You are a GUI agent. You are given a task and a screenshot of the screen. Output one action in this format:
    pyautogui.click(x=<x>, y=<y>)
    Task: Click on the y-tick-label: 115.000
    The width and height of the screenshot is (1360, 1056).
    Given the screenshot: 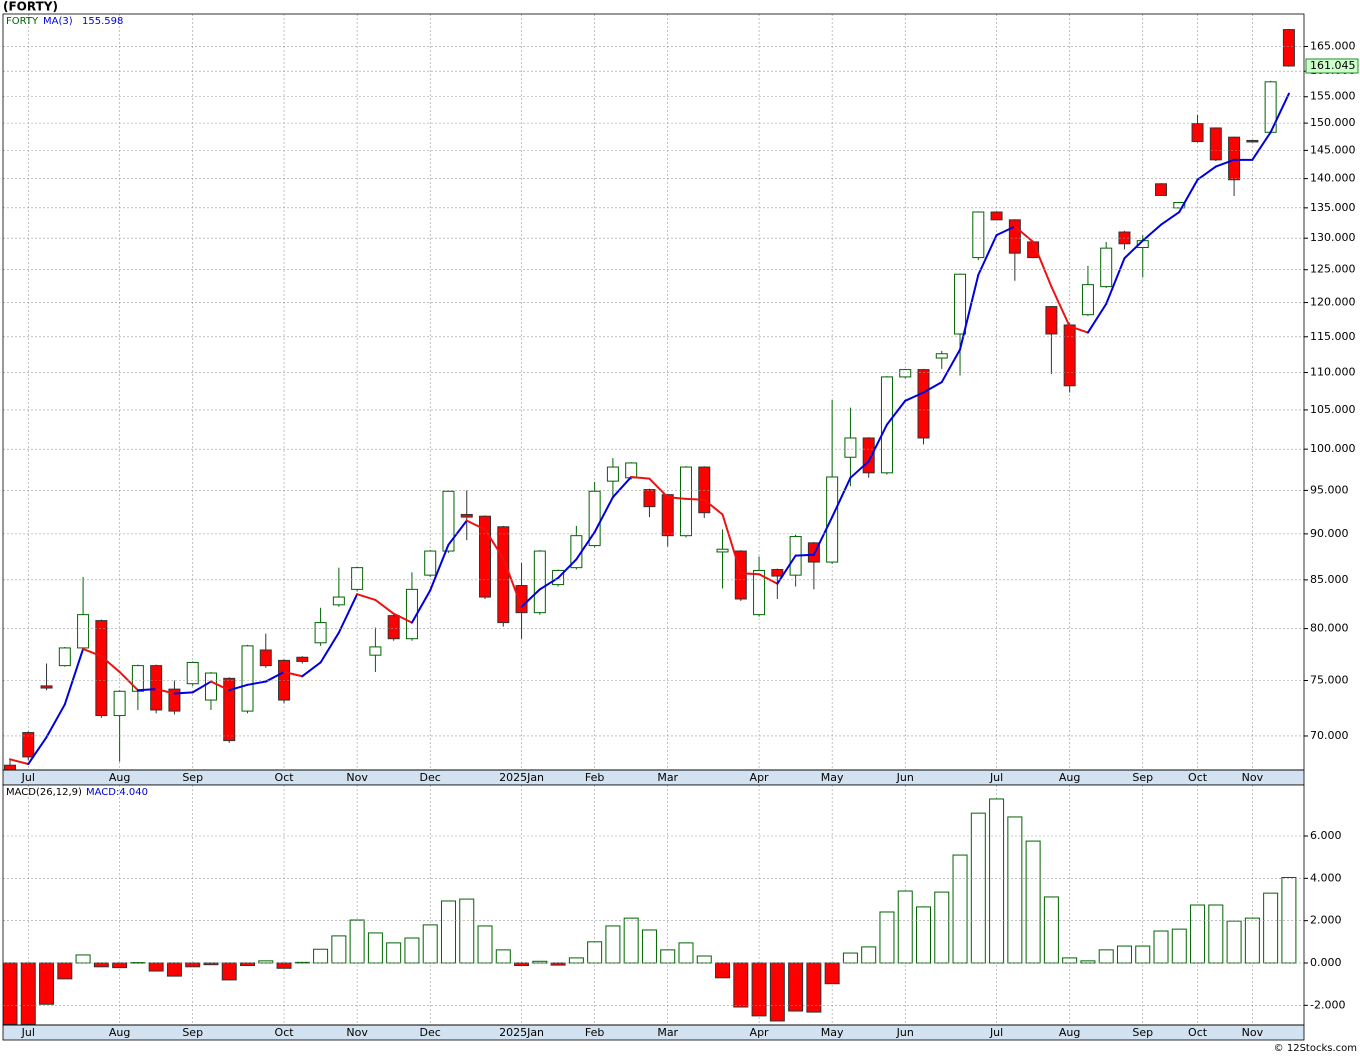 What is the action you would take?
    pyautogui.click(x=1333, y=336)
    